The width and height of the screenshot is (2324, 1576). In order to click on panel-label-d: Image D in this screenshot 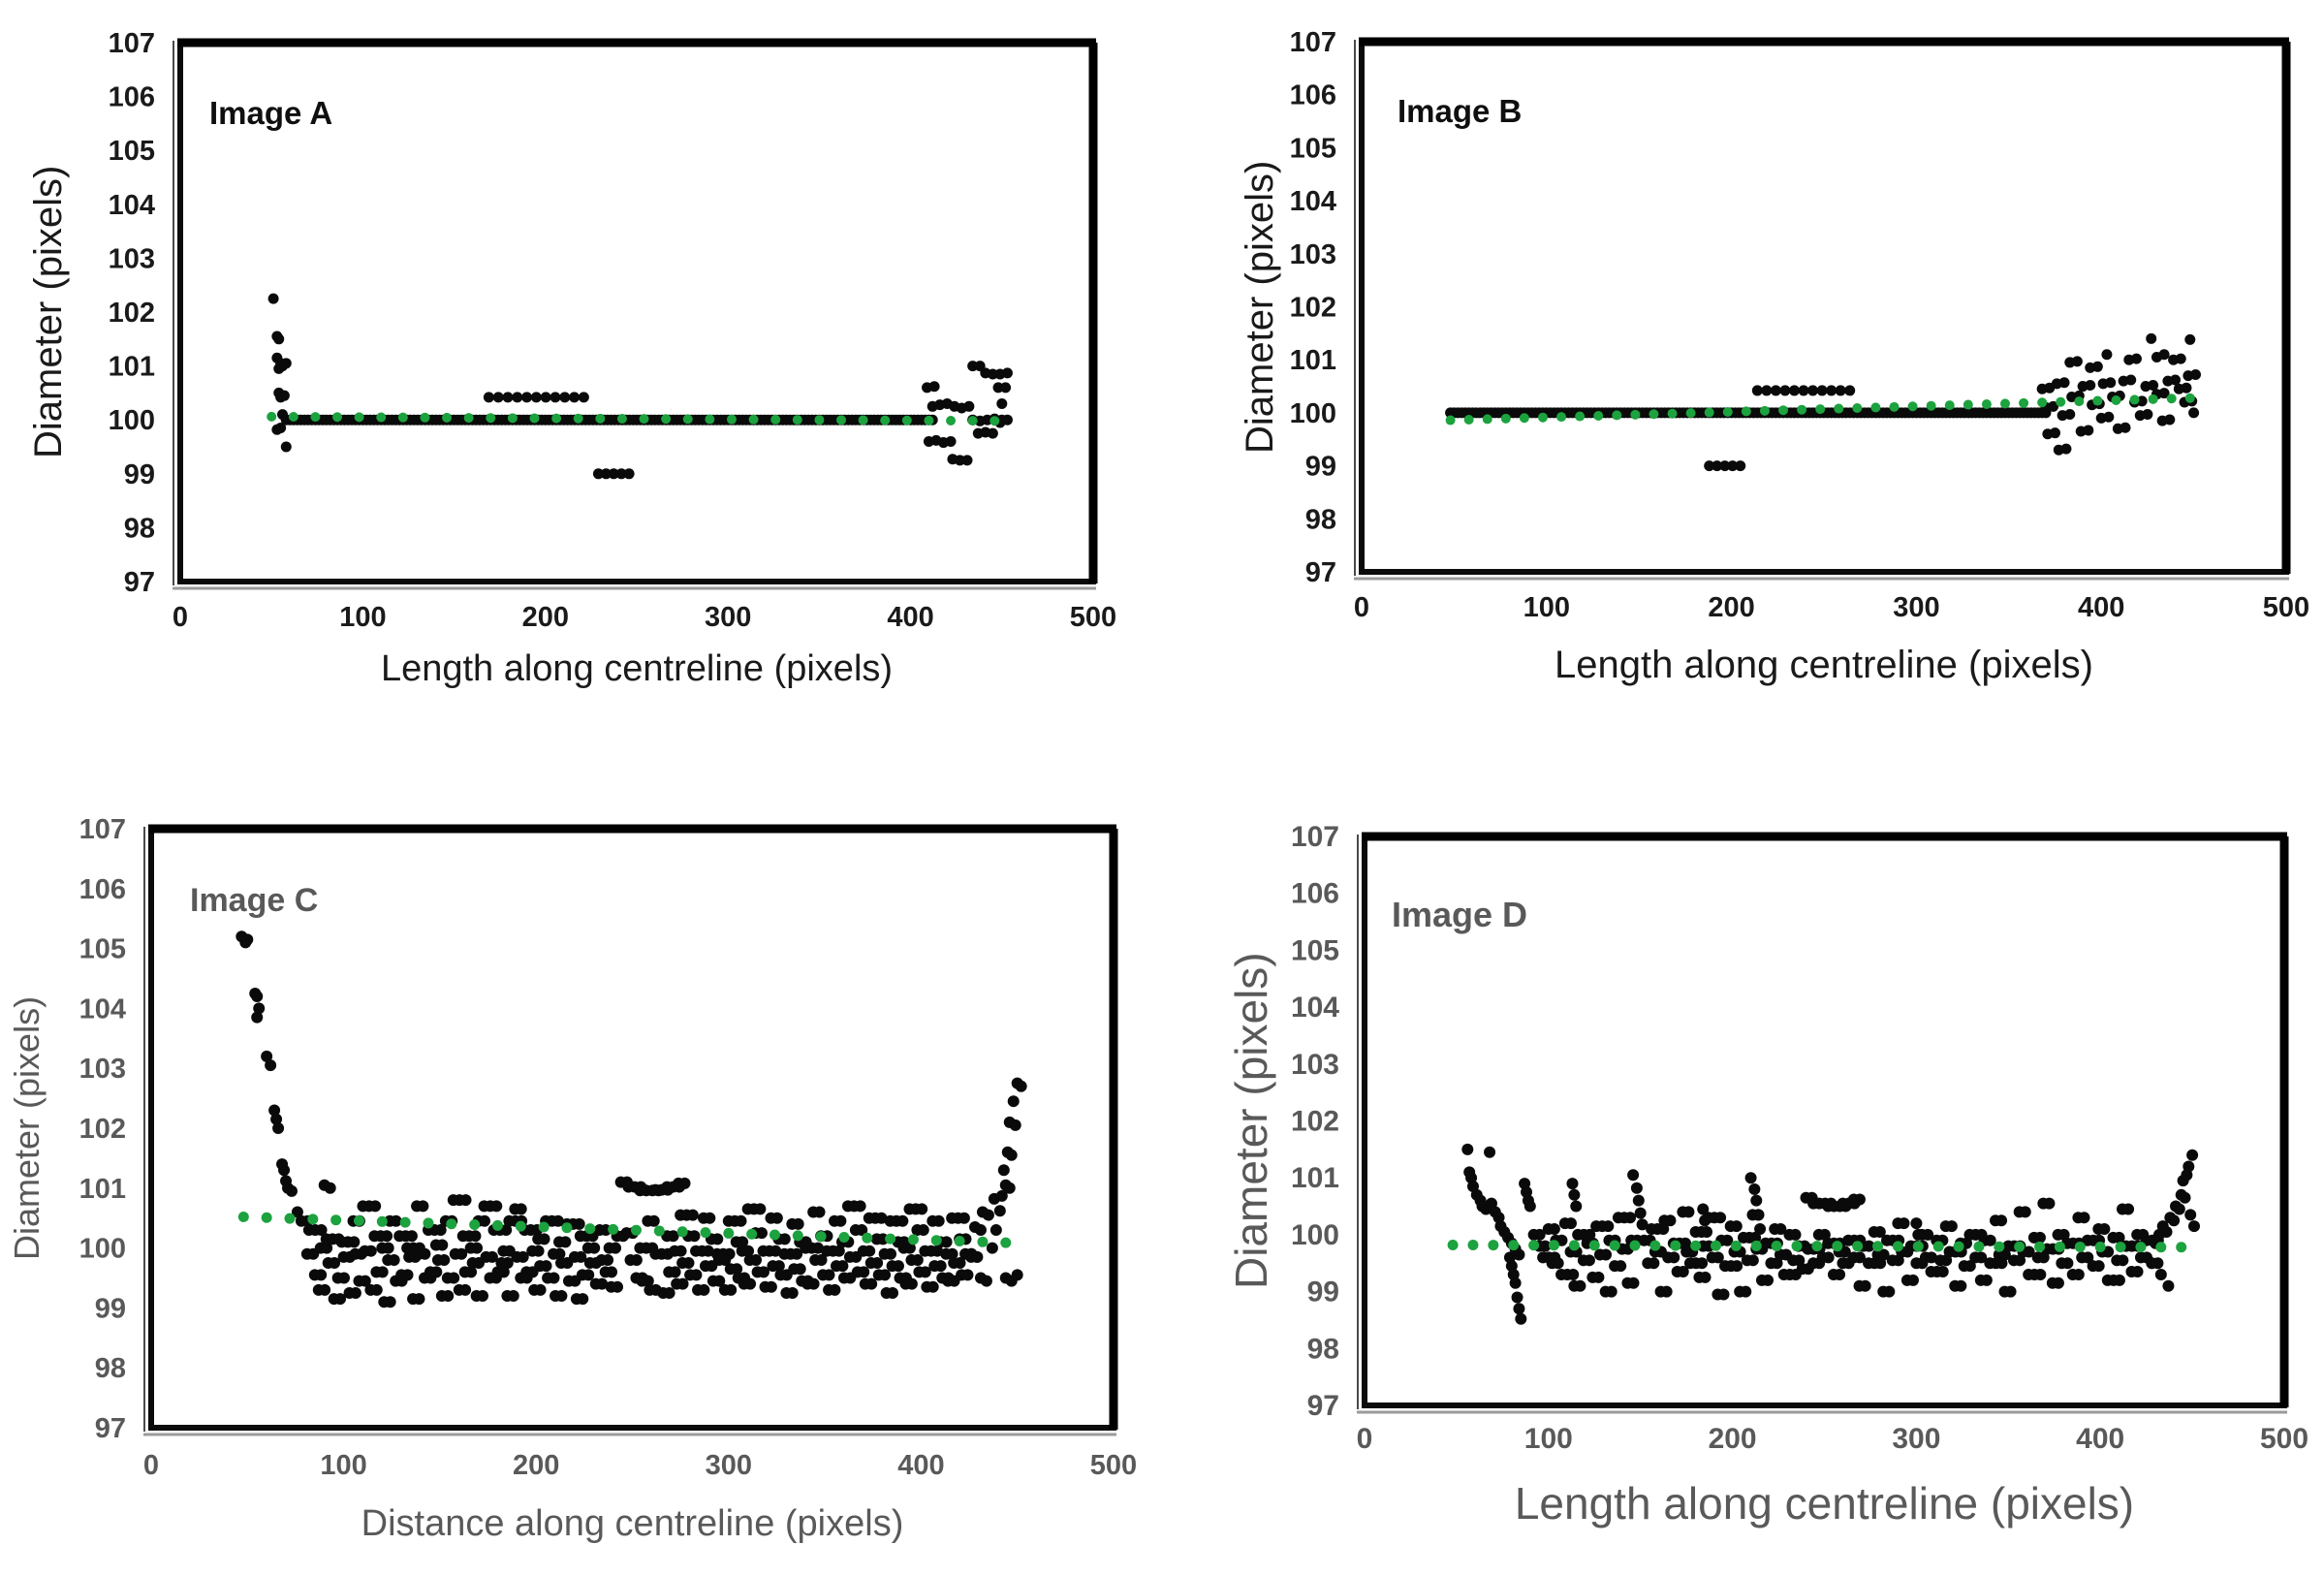, I will do `click(1460, 914)`.